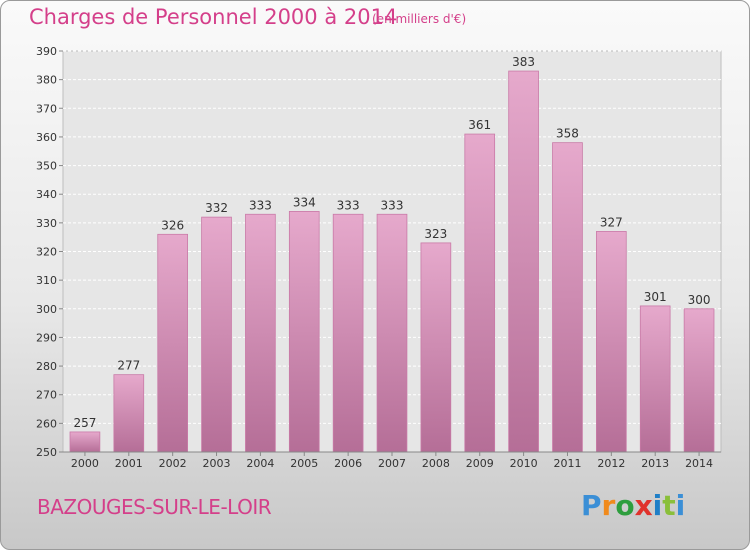  I want to click on y-tick-label: 390, so click(46, 51).